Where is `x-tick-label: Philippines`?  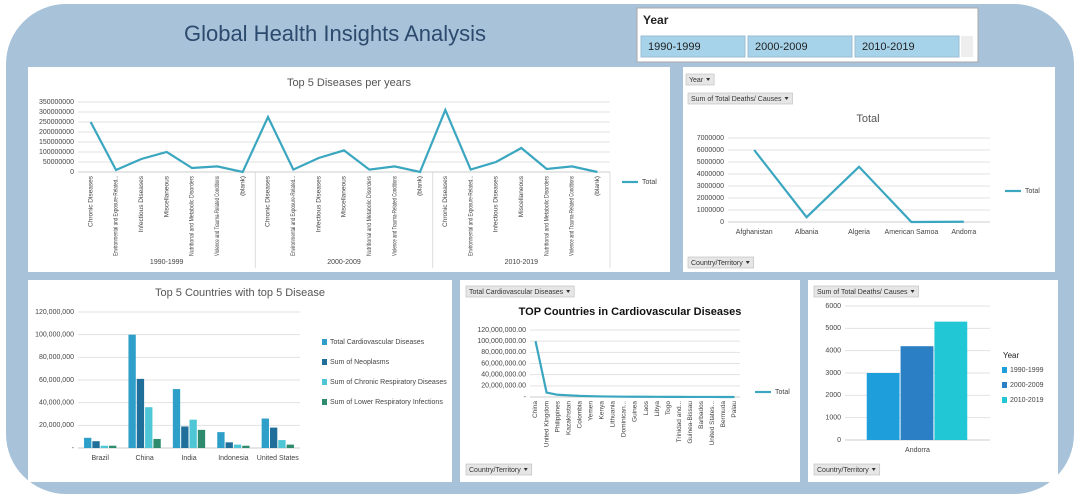 x-tick-label: Philippines is located at coordinates (557, 416).